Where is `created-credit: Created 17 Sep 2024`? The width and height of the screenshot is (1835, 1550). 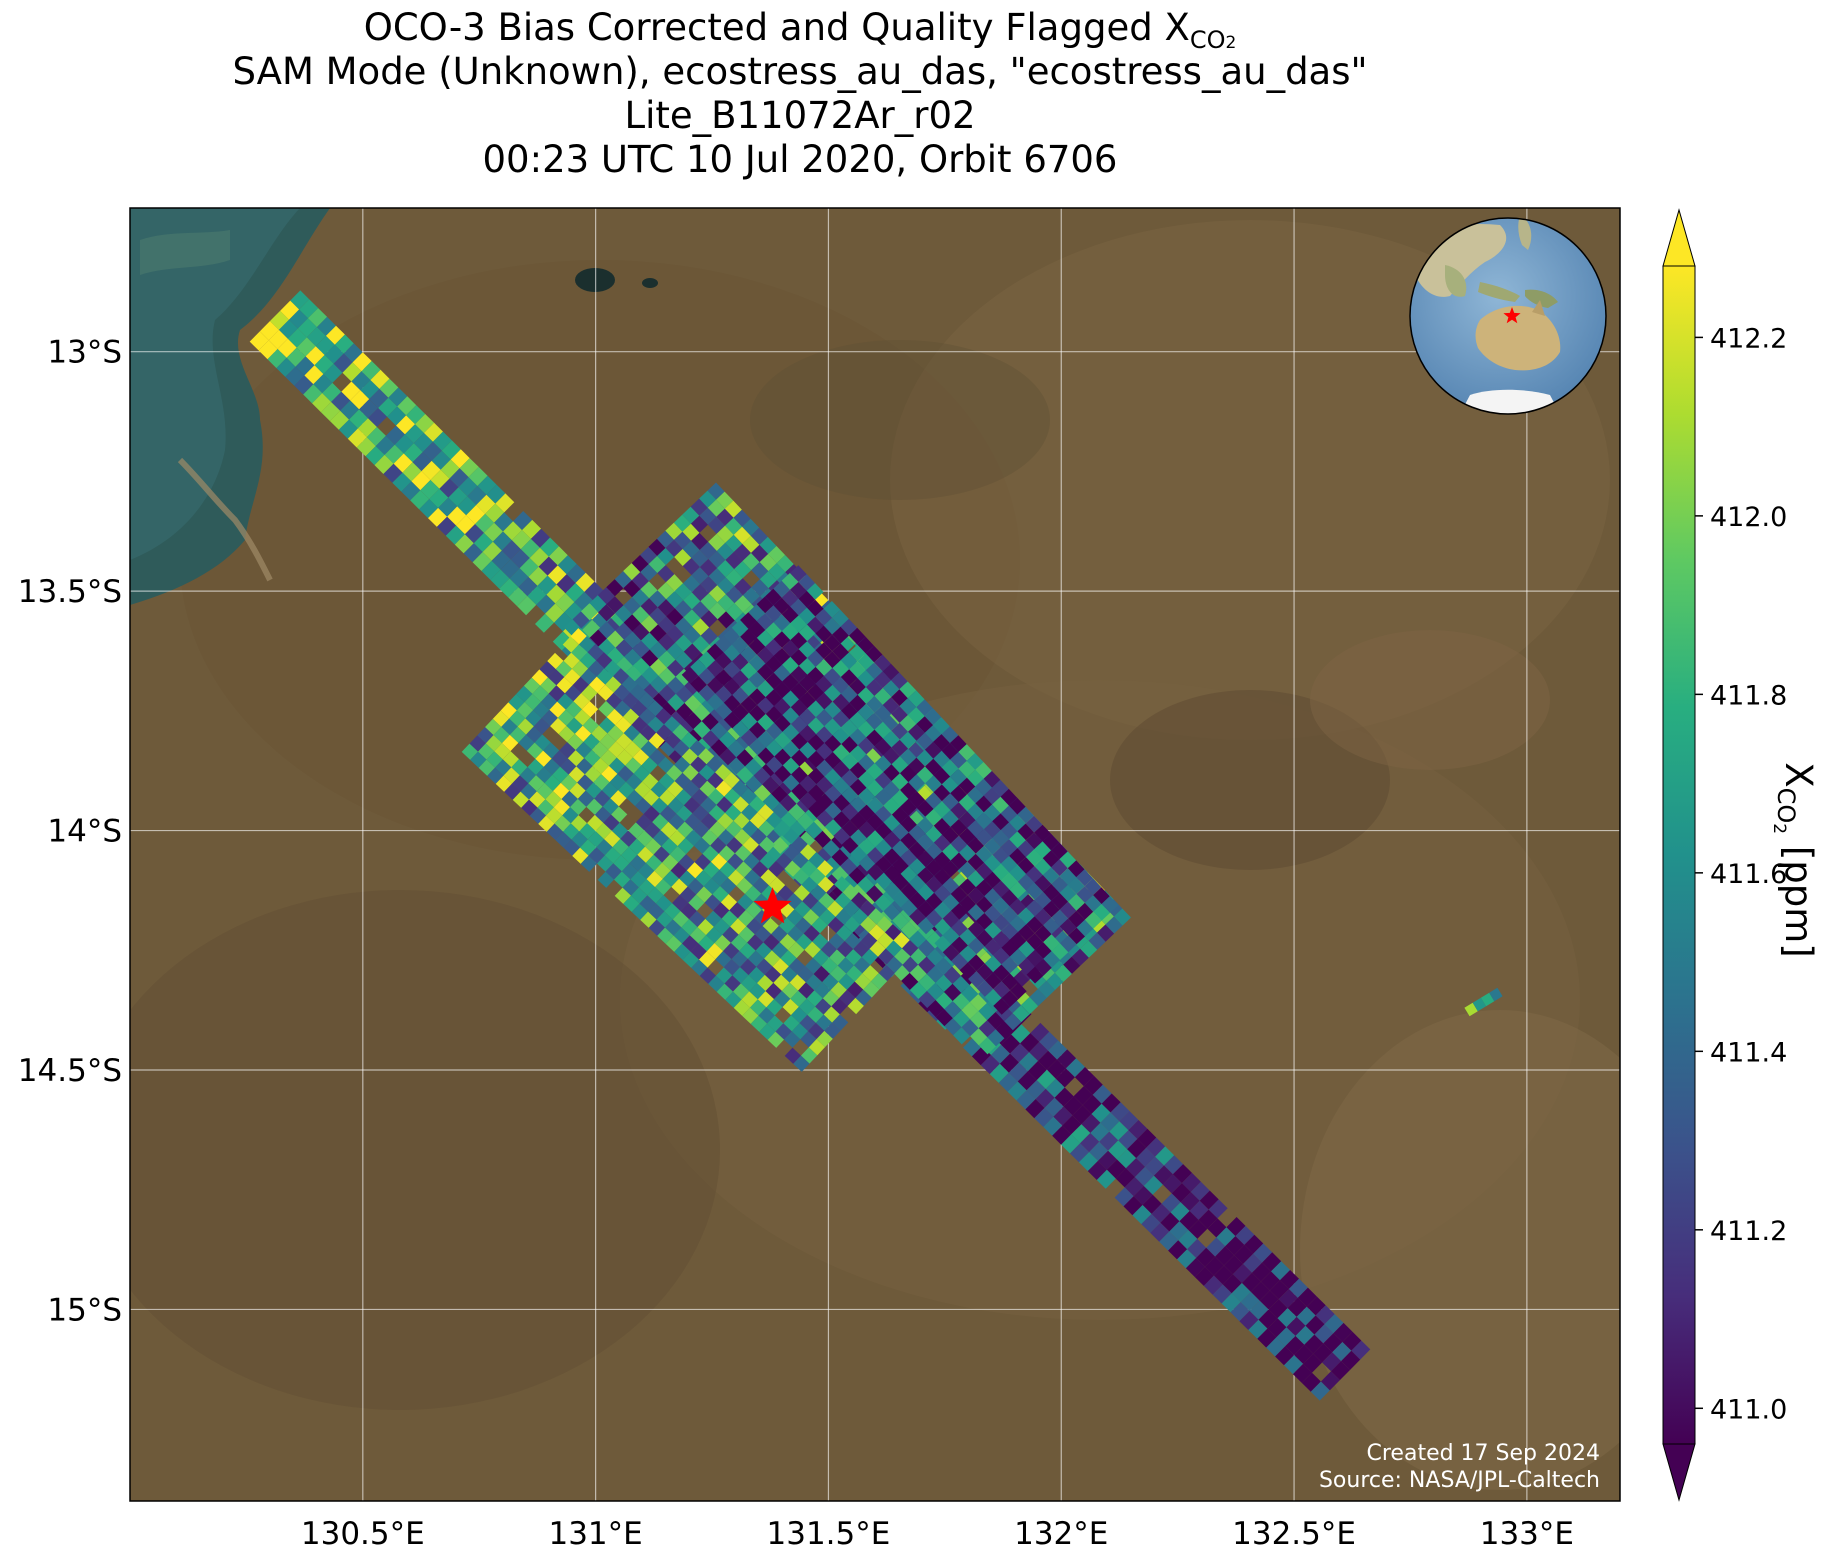 created-credit: Created 17 Sep 2024 is located at coordinates (1484, 1453).